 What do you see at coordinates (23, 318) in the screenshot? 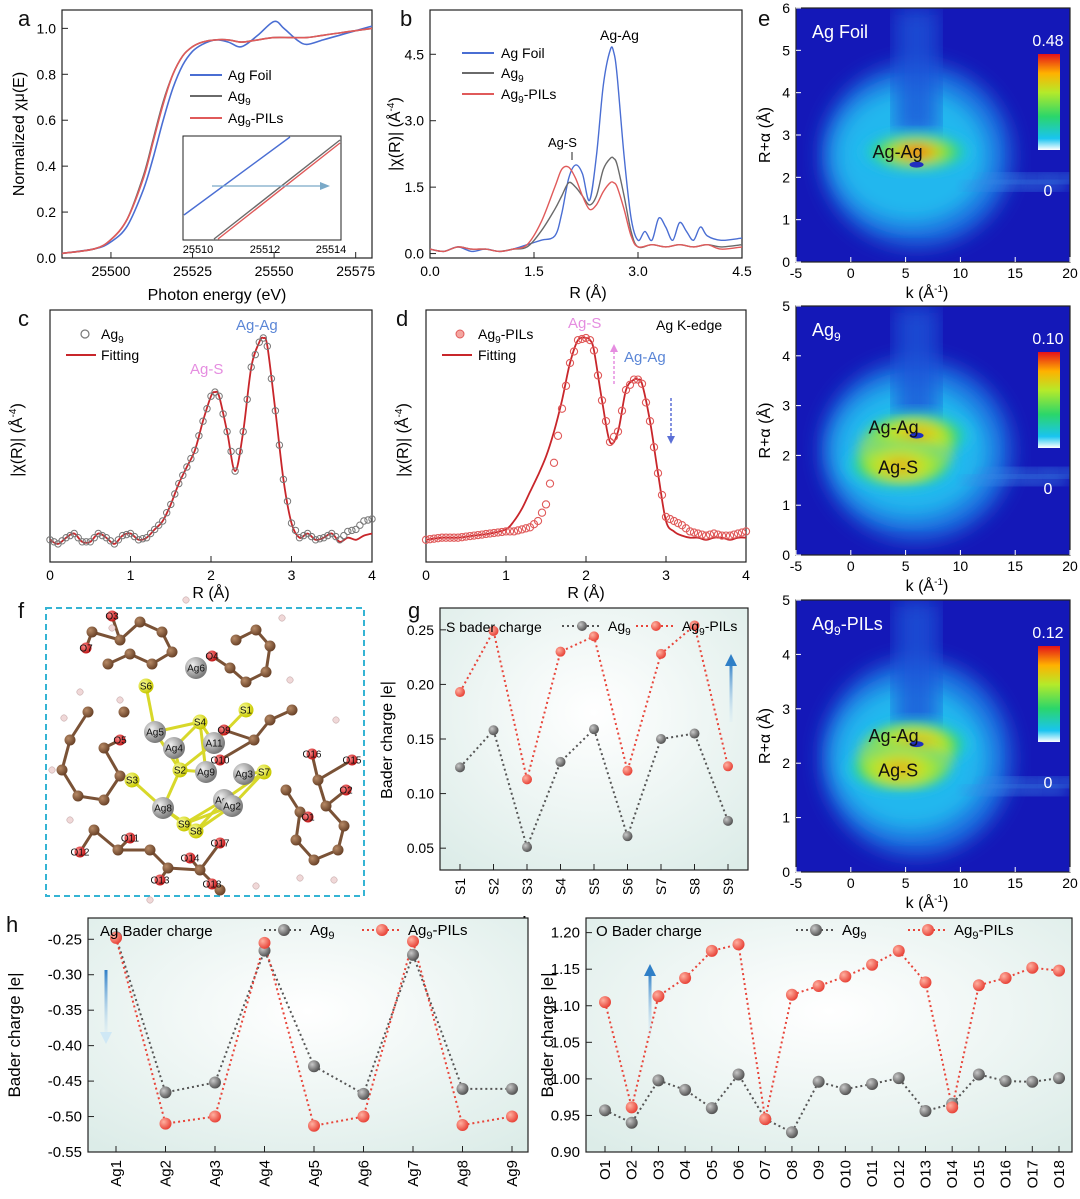
I see `panel-letter-c: c` at bounding box center [23, 318].